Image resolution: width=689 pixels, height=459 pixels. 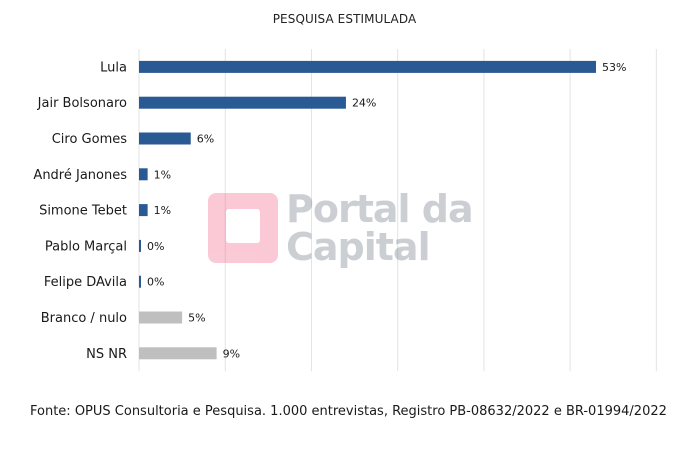 I want to click on category-label: NS NR, so click(x=106, y=354).